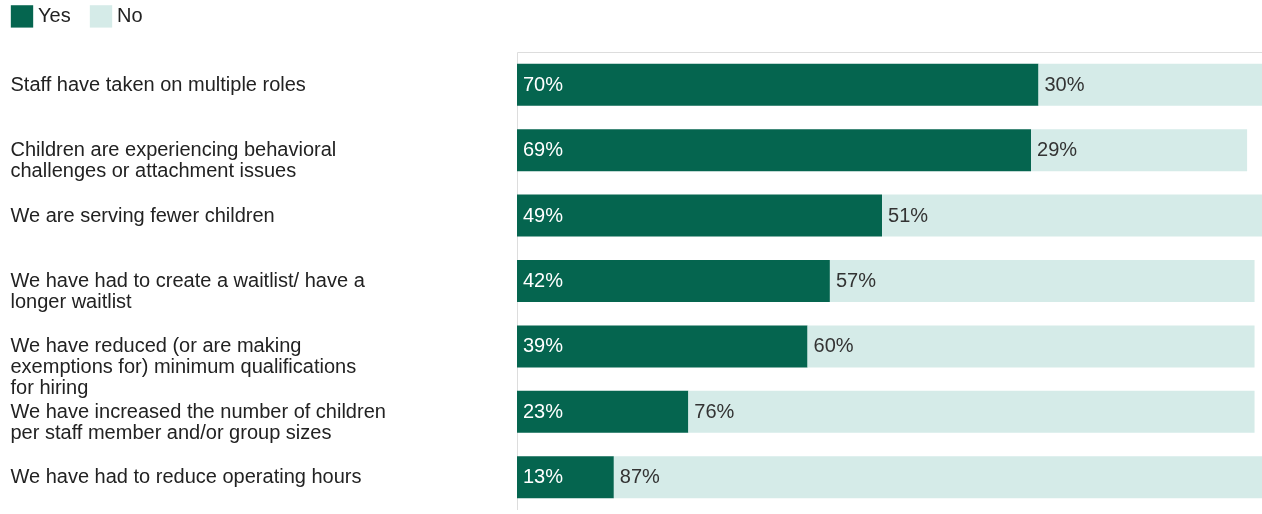 This screenshot has width=1262, height=514. What do you see at coordinates (543, 280) in the screenshot?
I see `data-label: 42%` at bounding box center [543, 280].